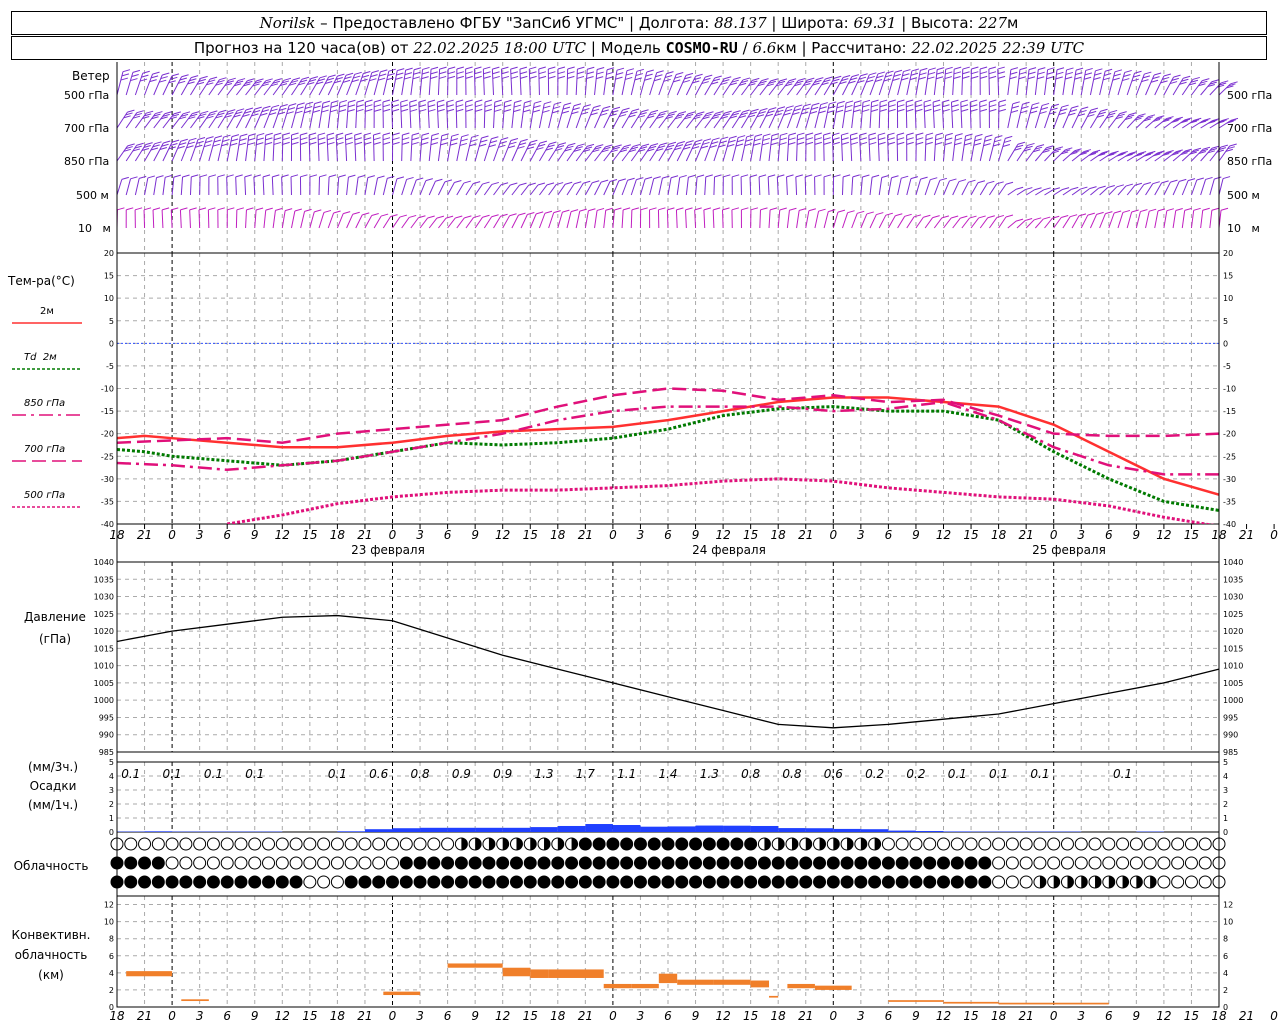  What do you see at coordinates (104, 562) in the screenshot?
I see `pres-ytick-left: 1040` at bounding box center [104, 562].